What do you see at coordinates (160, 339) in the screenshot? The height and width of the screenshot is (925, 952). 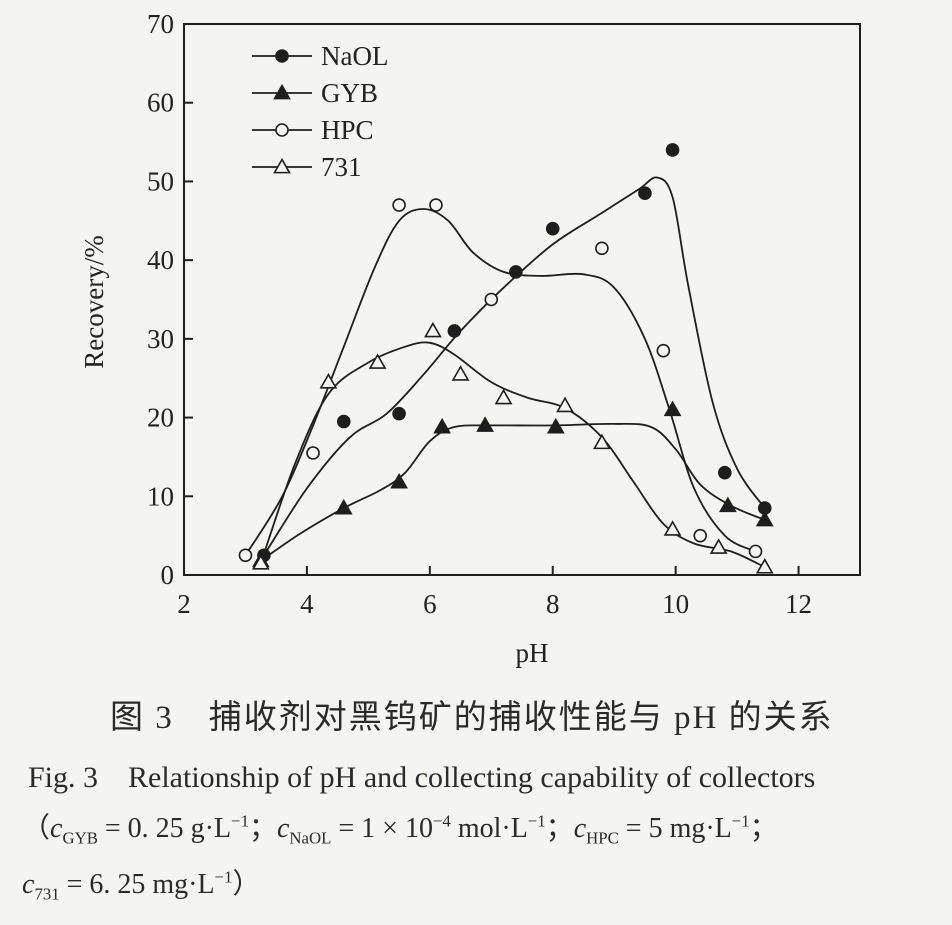 I see `y-tick-label: 30` at bounding box center [160, 339].